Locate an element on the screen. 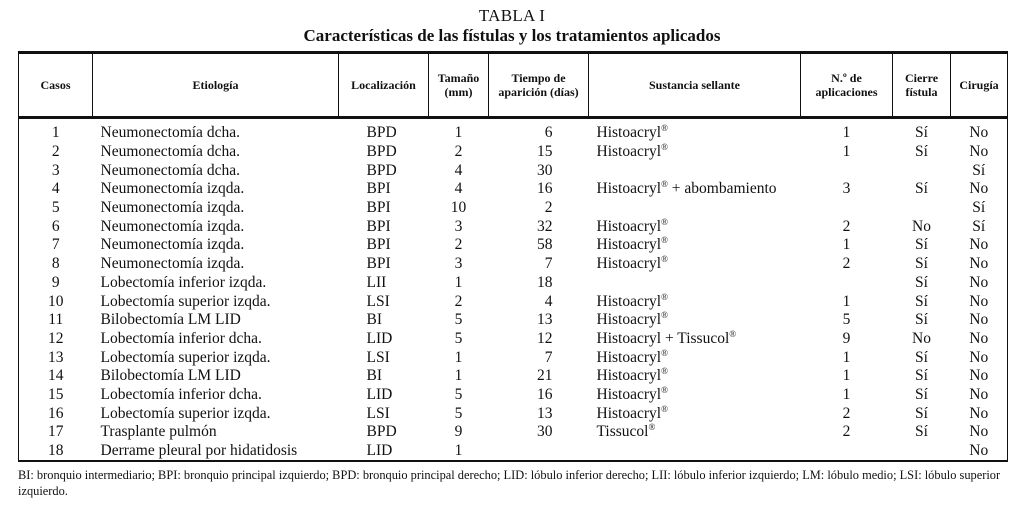 This screenshot has width=1024, height=509. cell-caso: 12 is located at coordinates (55, 339).